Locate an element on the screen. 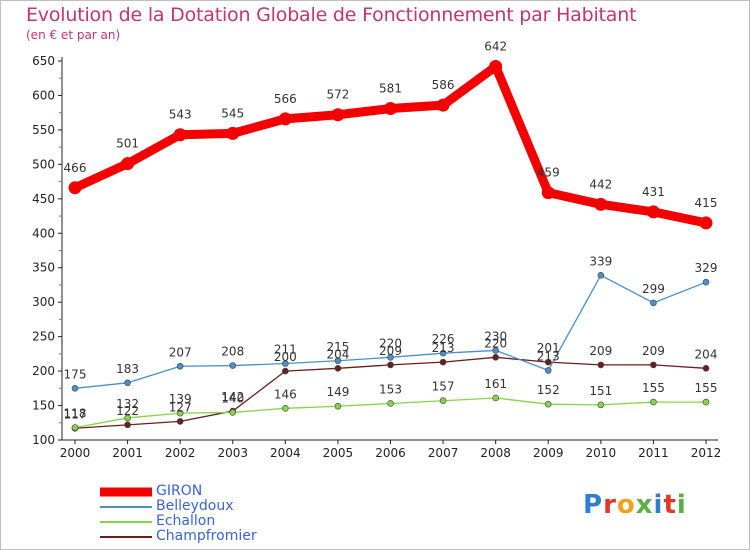 The image size is (750, 550). data-label-echallon-2000: 118 is located at coordinates (75, 414).